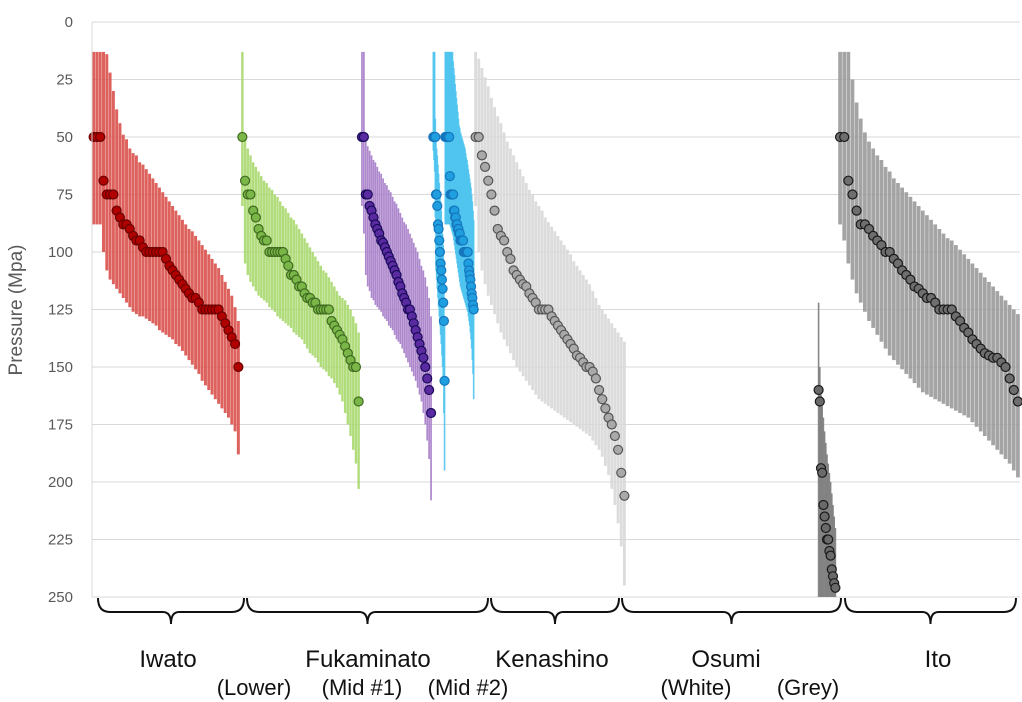 The image size is (1022, 702). I want to click on y-tick-label: 200, so click(60, 482).